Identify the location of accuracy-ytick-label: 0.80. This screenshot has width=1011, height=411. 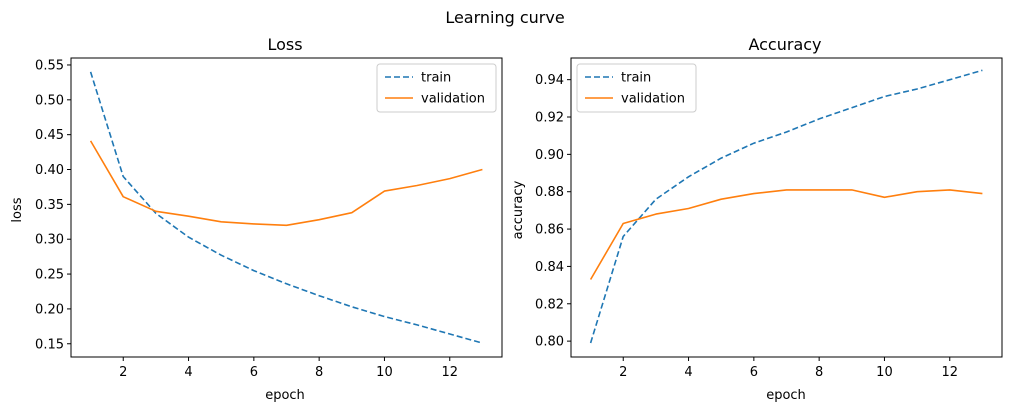
(549, 342).